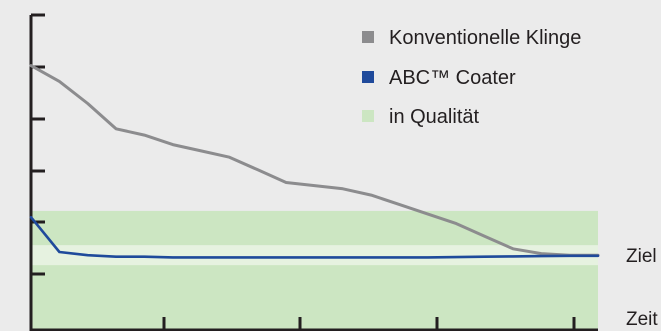 This screenshot has width=661, height=331. Describe the element at coordinates (642, 319) in the screenshot. I see `x-axis-label: Zeit` at that location.